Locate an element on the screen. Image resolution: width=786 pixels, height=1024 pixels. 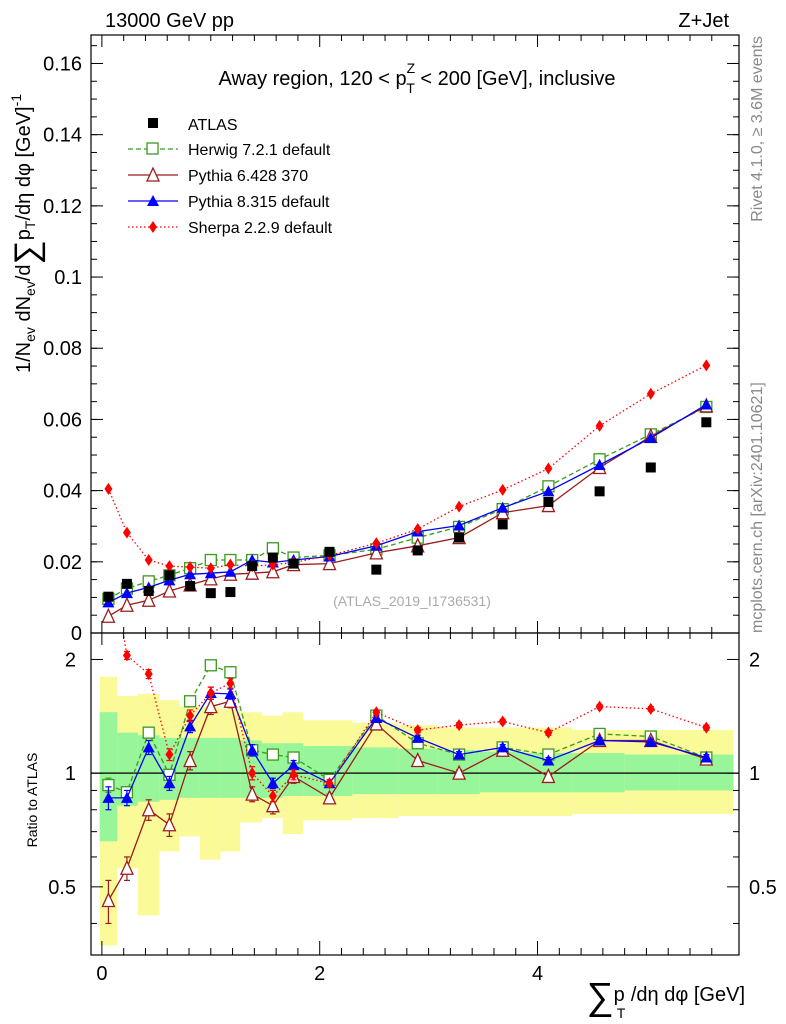
mcplots-label: mcplots.cern.ch [arXiv:2401.10621] is located at coordinates (757, 507).